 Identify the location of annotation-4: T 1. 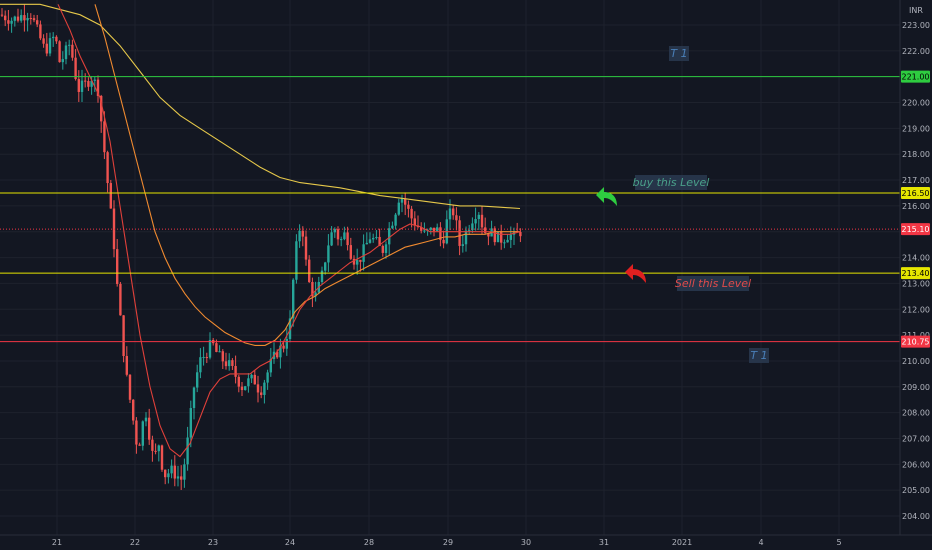
(759, 355).